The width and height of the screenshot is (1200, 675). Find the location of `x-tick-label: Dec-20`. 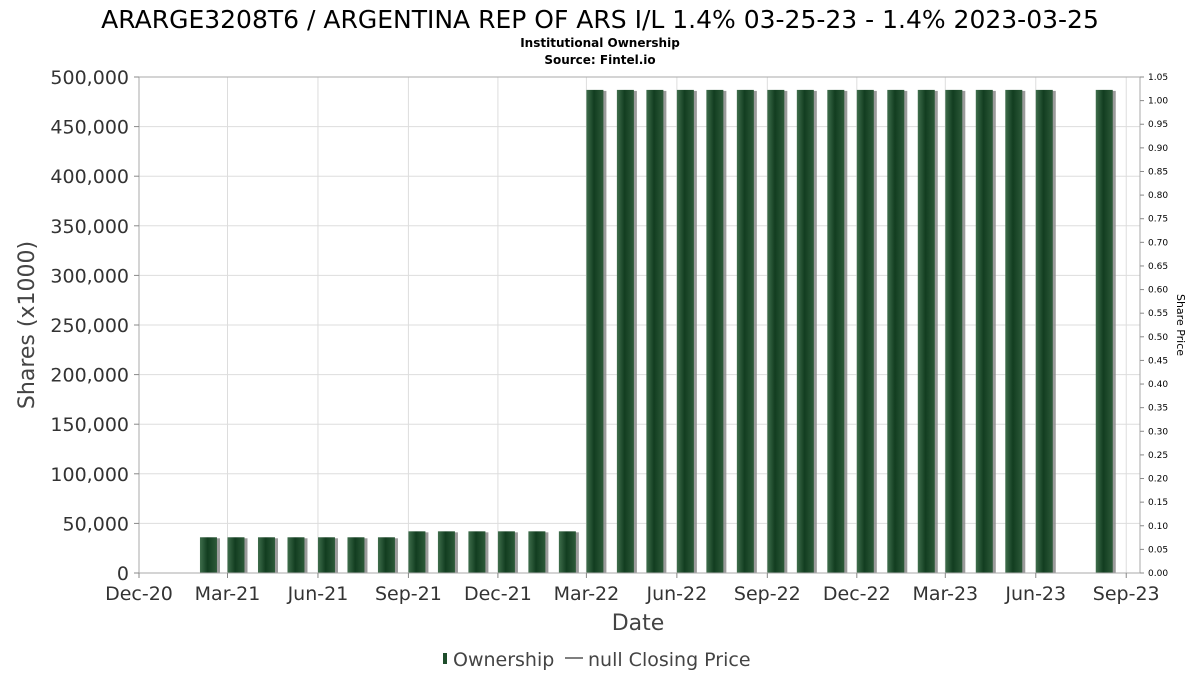

x-tick-label: Dec-20 is located at coordinates (139, 594).